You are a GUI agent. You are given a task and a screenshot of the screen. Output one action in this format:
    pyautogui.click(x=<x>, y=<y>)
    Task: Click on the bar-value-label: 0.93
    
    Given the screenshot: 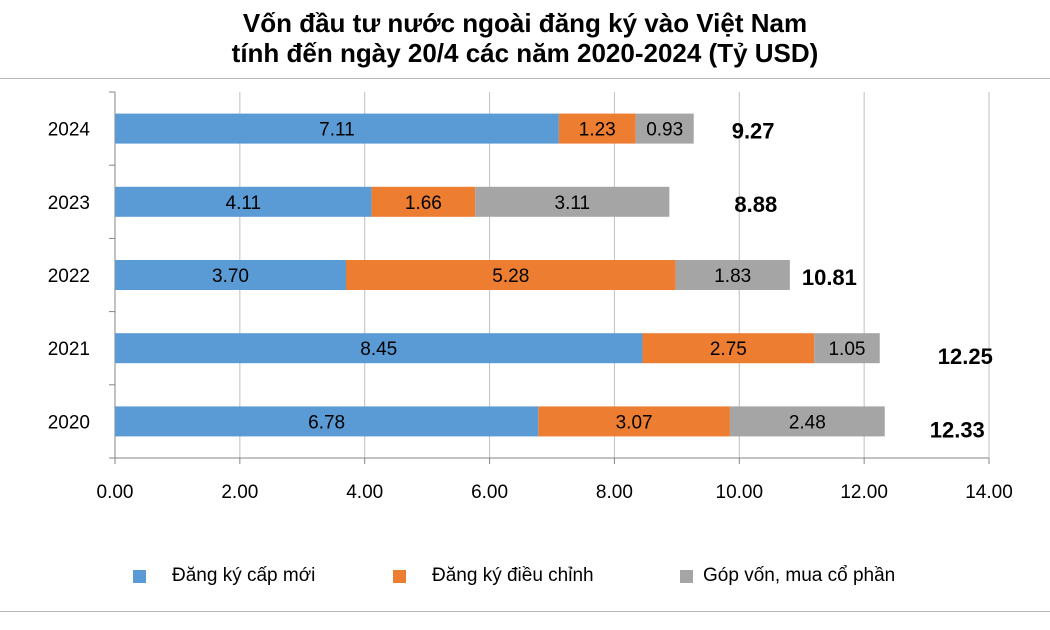 What is the action you would take?
    pyautogui.click(x=664, y=130)
    